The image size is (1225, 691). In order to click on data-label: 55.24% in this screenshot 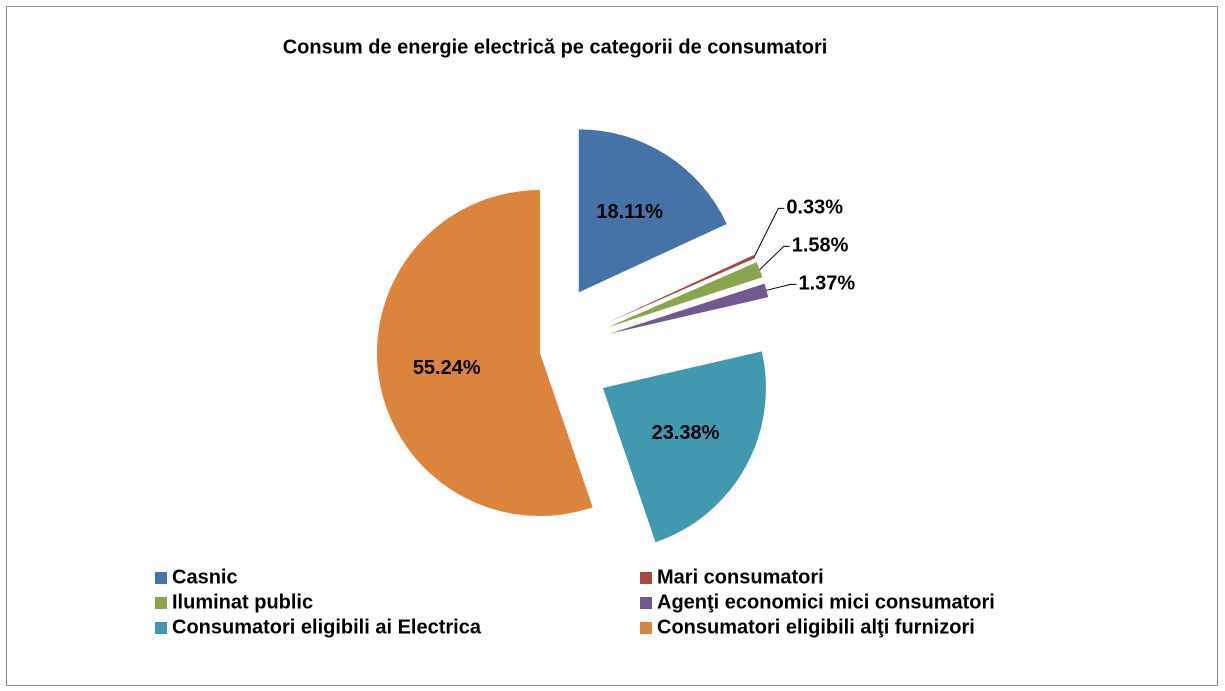, I will do `click(447, 368)`.